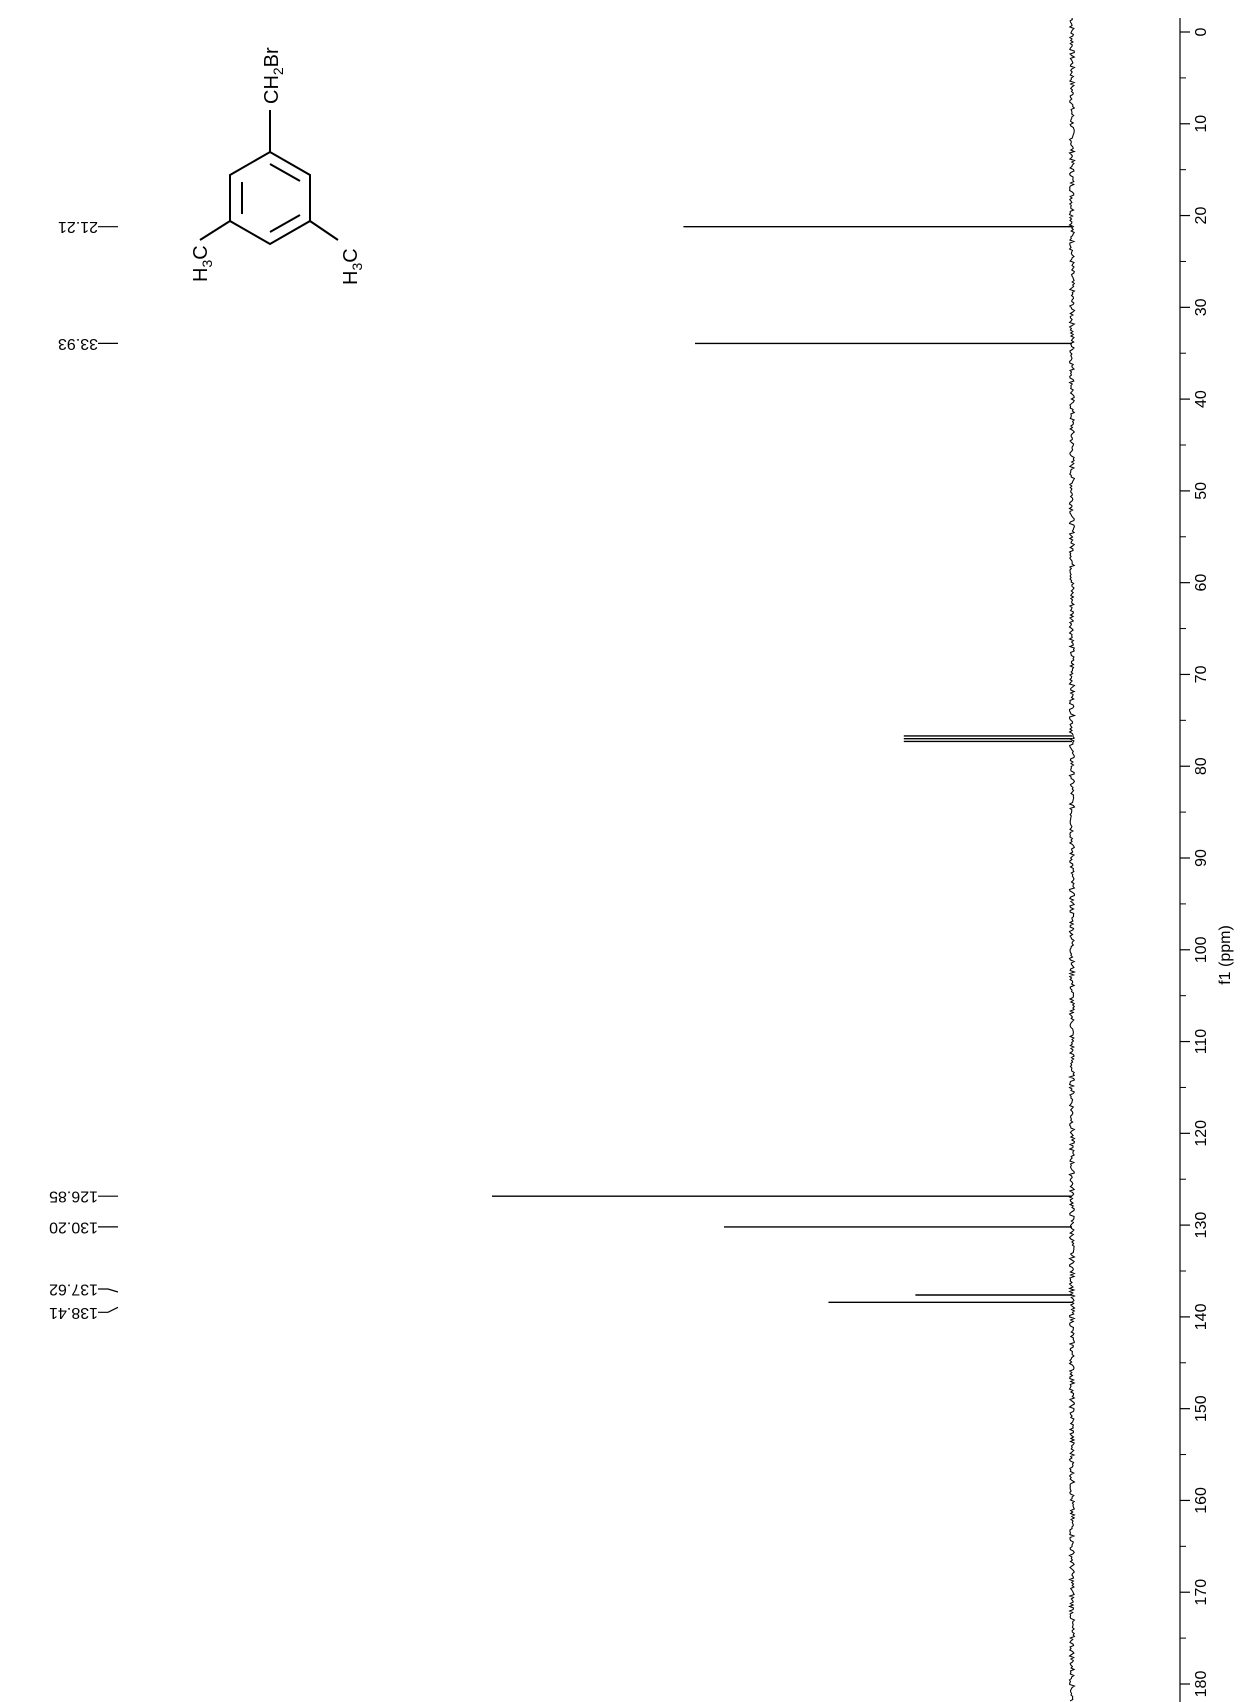 Image resolution: width=1245 pixels, height=1702 pixels. Describe the element at coordinates (352, 266) in the screenshot. I see `right-methyl-label: H3C` at that location.